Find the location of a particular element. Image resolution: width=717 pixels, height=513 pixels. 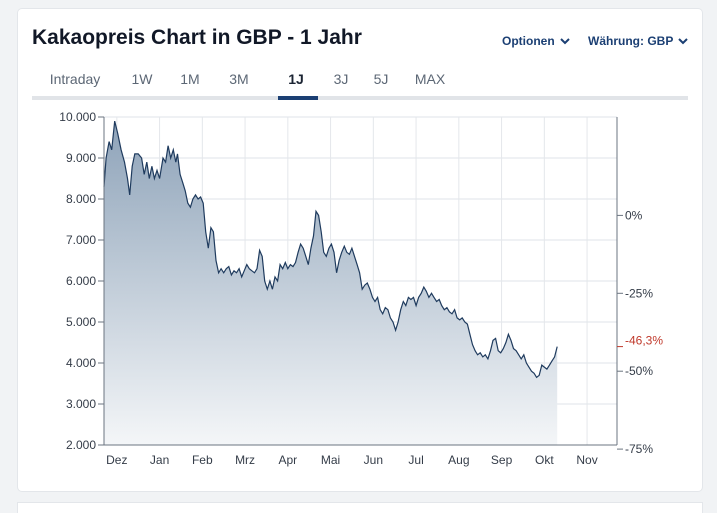

right-tick-label: -75% is located at coordinates (639, 449).